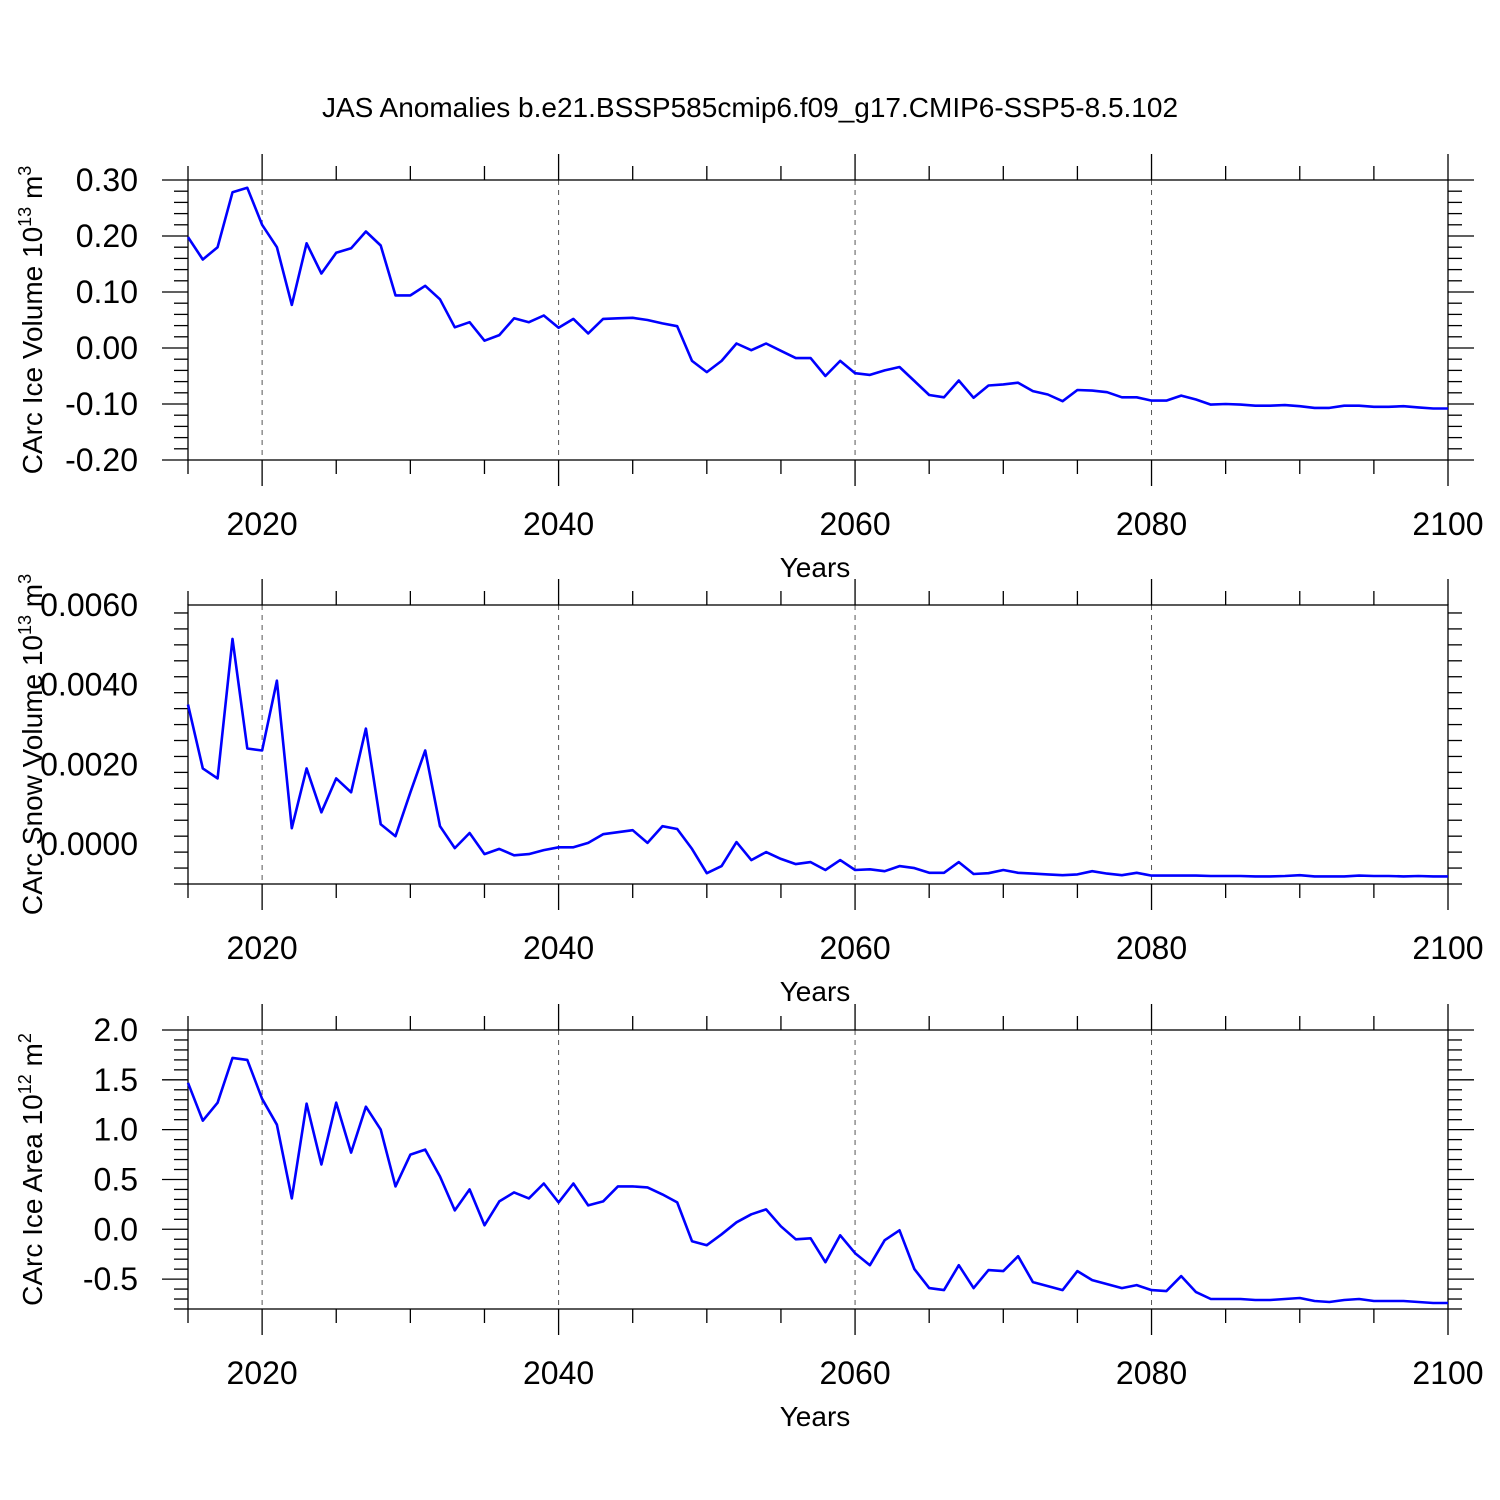 The image size is (1500, 1500). Describe the element at coordinates (89, 764) in the screenshot. I see `y-tick-label: 0.0020` at that location.